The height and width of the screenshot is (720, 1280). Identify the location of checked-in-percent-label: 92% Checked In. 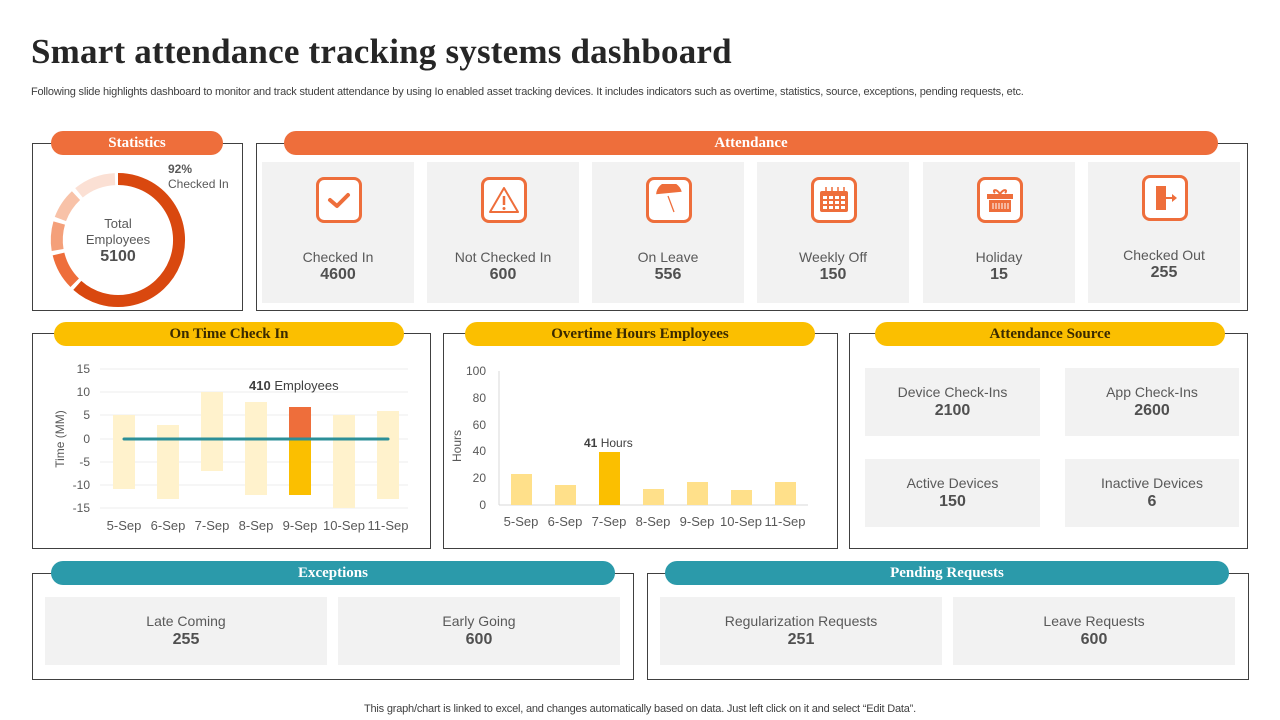
(198, 177).